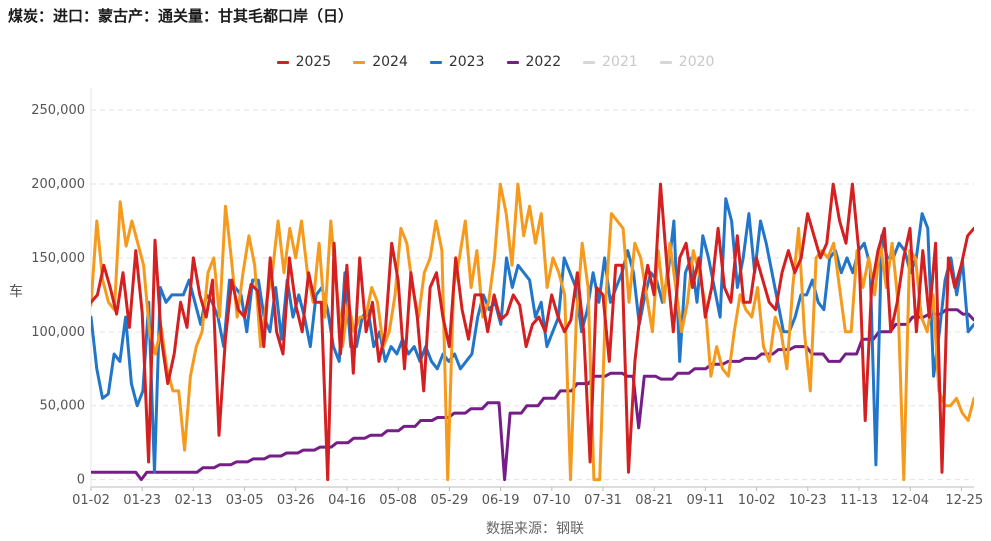  Describe the element at coordinates (142, 500) in the screenshot. I see `x-tick-label: 01-23` at that location.